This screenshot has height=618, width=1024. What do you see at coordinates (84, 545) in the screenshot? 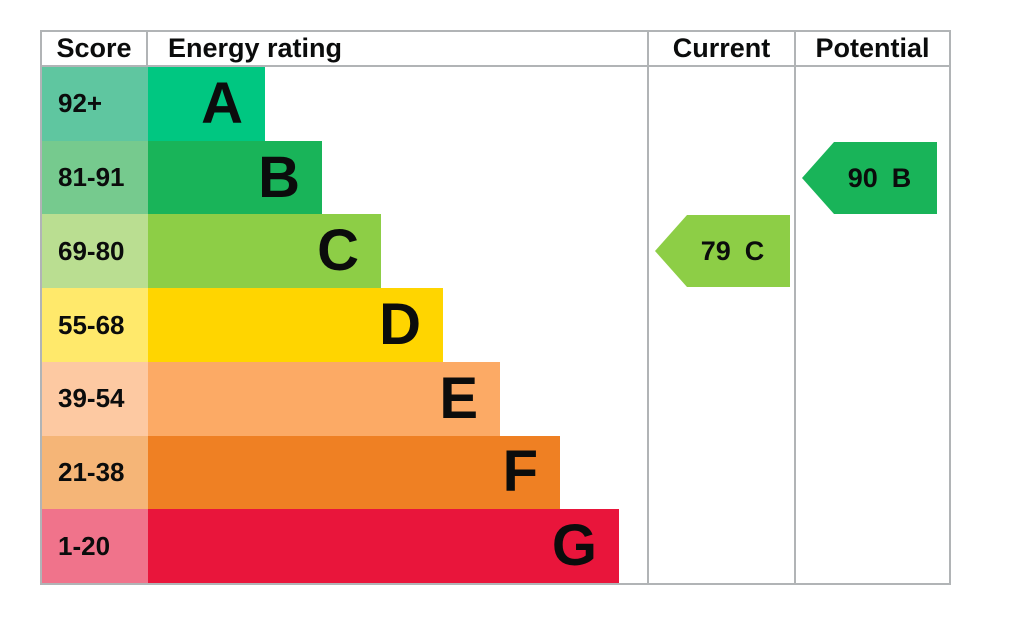
I see `score-range-label: 1-20` at bounding box center [84, 545].